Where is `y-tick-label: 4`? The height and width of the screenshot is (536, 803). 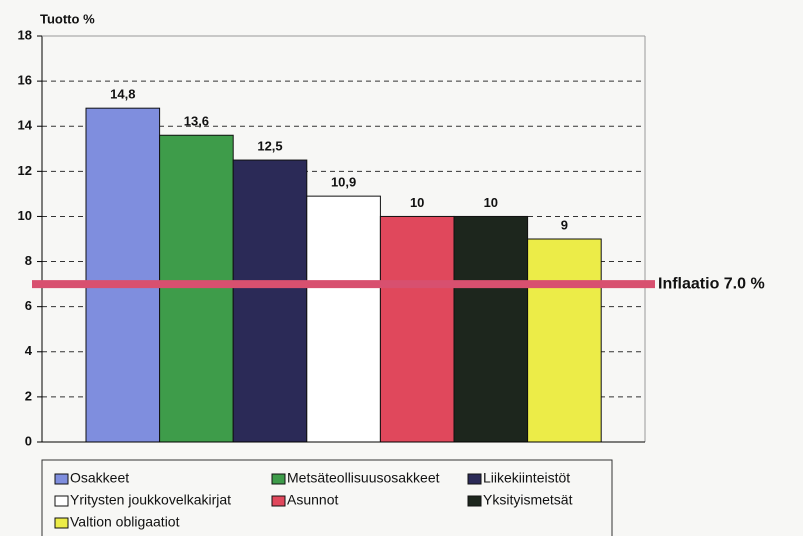
y-tick-label: 4 is located at coordinates (29, 350).